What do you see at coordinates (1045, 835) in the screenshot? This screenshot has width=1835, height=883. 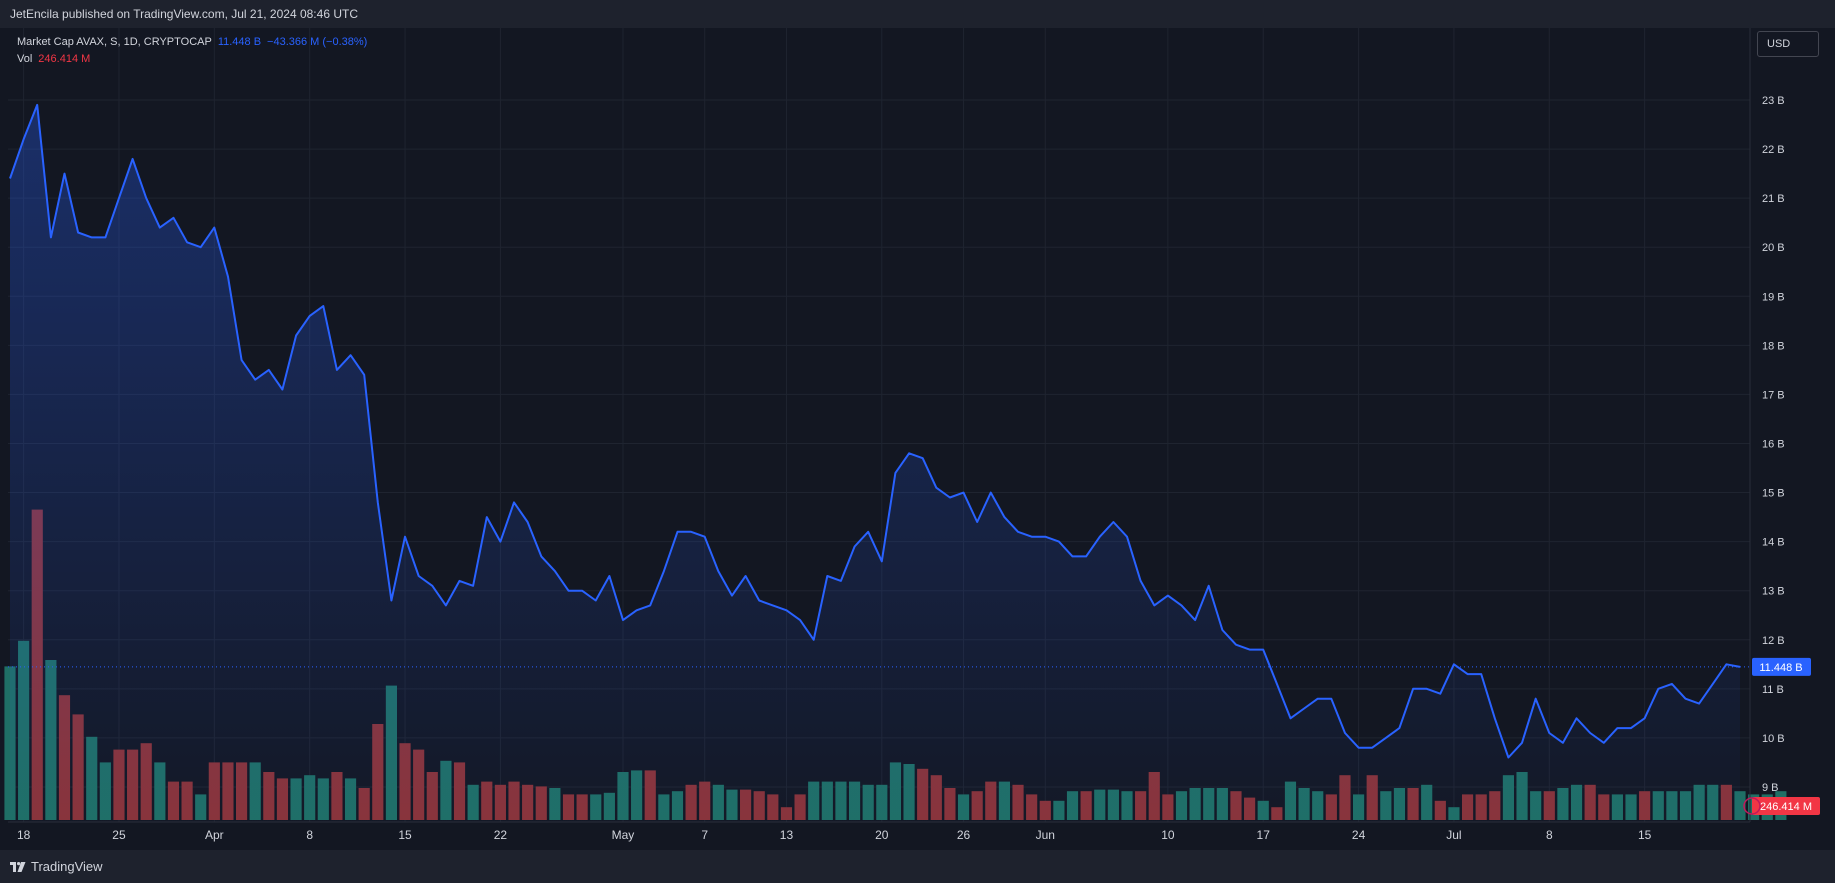 I see `x-tick-label: Jun` at bounding box center [1045, 835].